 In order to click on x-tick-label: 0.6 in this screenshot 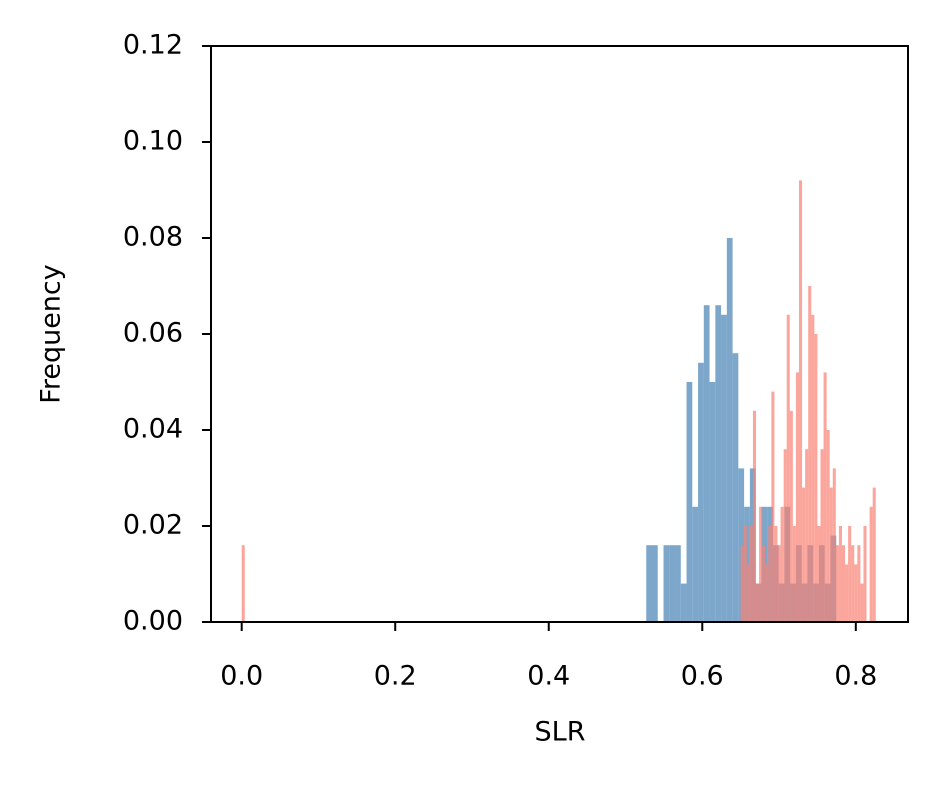, I will do `click(702, 676)`.